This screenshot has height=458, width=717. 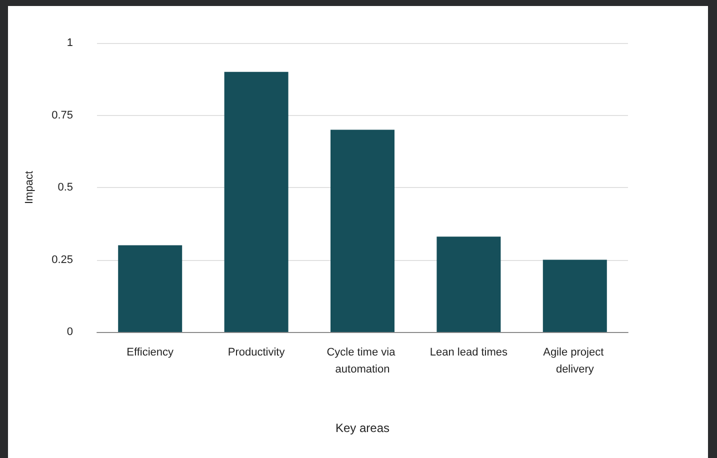 What do you see at coordinates (30, 187) in the screenshot?
I see `y-axis-title: Impact` at bounding box center [30, 187].